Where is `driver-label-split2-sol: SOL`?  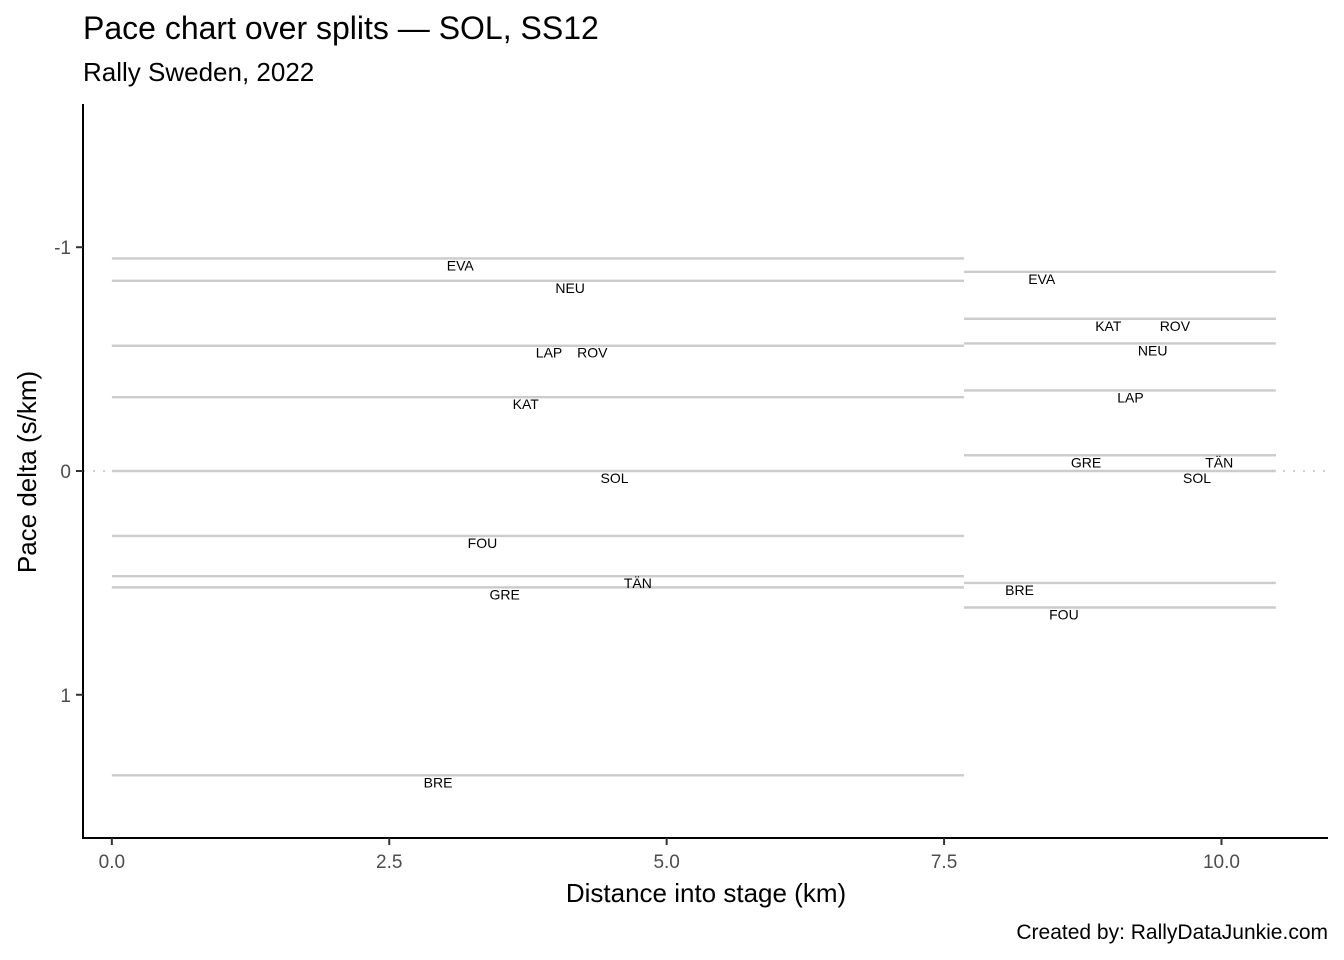
driver-label-split2-sol: SOL is located at coordinates (1197, 478).